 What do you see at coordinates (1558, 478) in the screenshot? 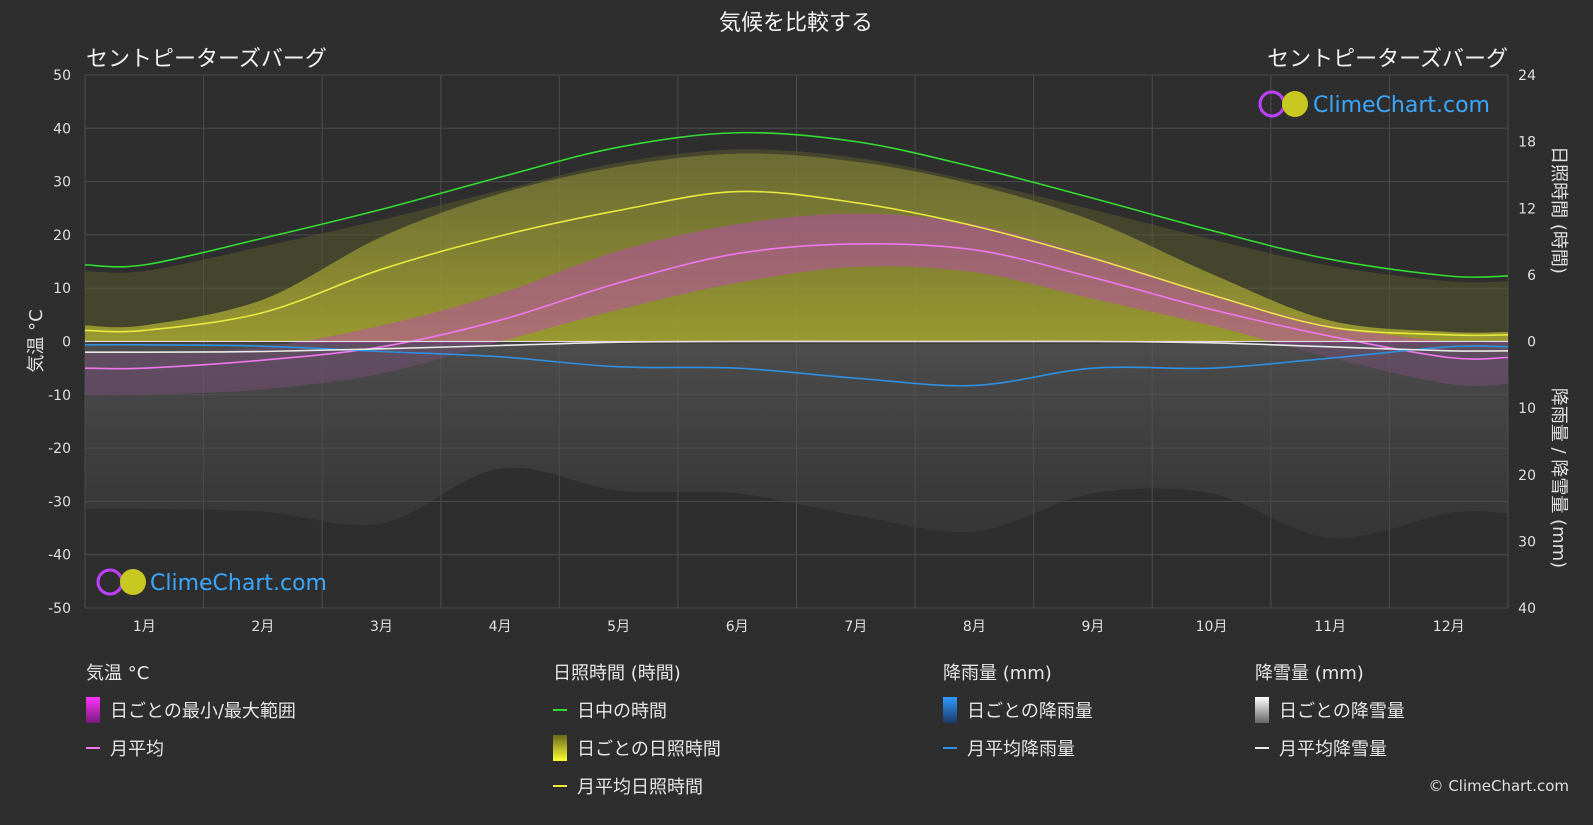
I see `right-axis-precip-label: 降雨量 / 降雪量 (mm)` at bounding box center [1558, 478].